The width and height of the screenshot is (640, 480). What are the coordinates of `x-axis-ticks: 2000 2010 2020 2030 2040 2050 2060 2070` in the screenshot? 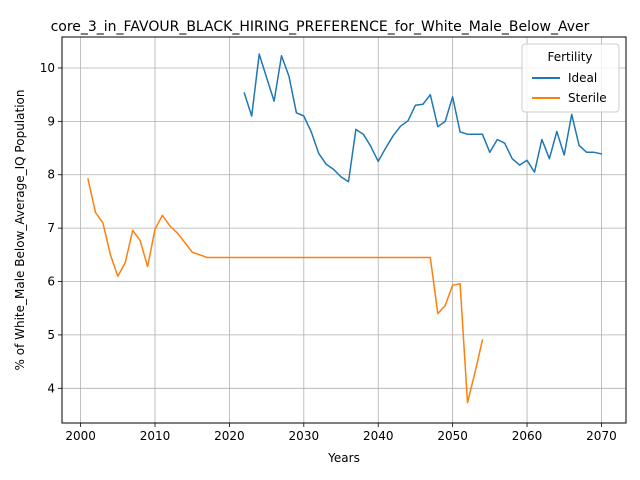 It's located at (341, 433).